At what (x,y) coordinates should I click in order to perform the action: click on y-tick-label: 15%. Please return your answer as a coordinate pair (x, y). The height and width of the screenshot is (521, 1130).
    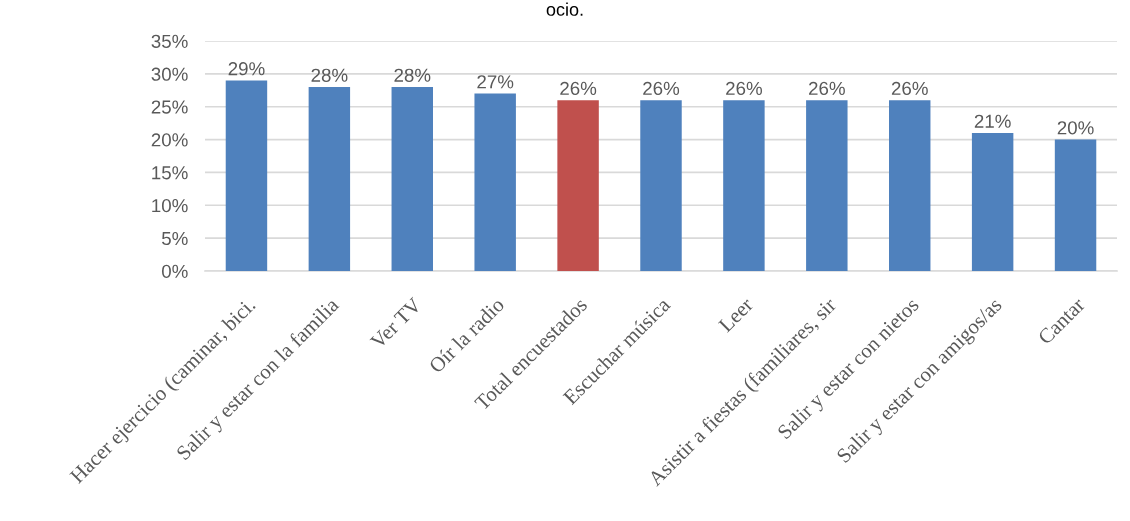
    Looking at the image, I should click on (170, 173).